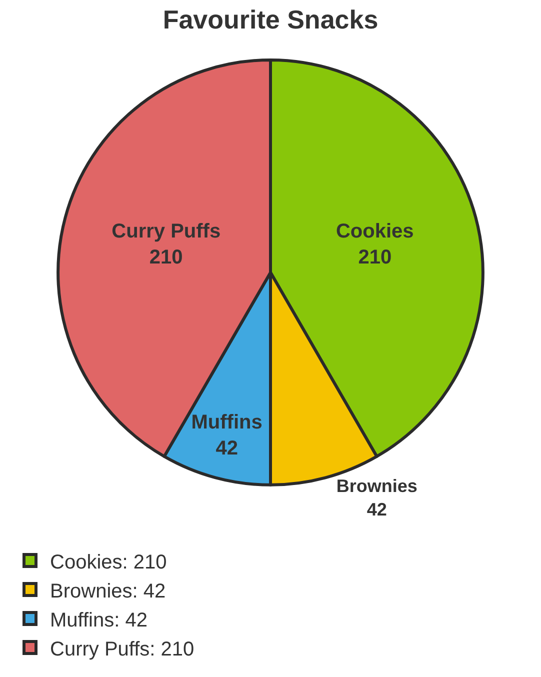  What do you see at coordinates (270, 19) in the screenshot?
I see `chart-title: Favourite Snacks` at bounding box center [270, 19].